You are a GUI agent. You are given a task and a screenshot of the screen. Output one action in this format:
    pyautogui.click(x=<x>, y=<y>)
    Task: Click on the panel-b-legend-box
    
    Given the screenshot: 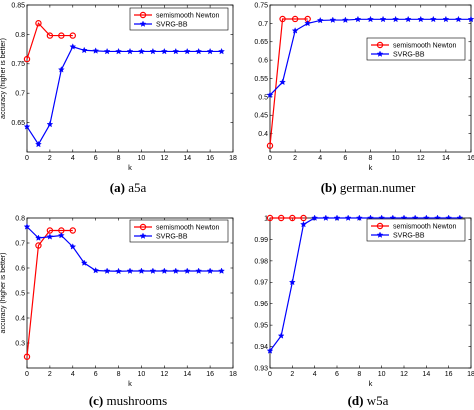 What is the action you would take?
    pyautogui.click(x=416, y=49)
    